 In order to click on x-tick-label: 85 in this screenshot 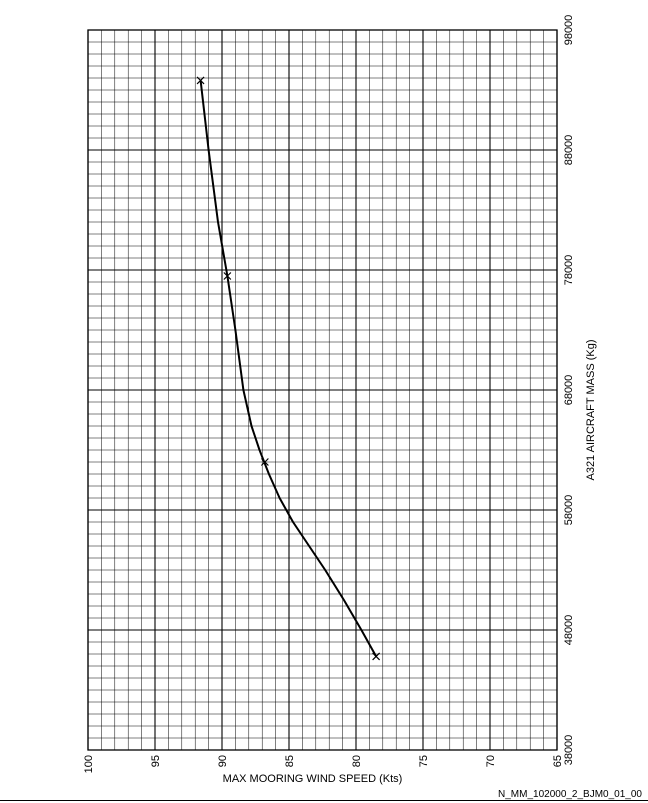, I will do `click(290, 761)`.